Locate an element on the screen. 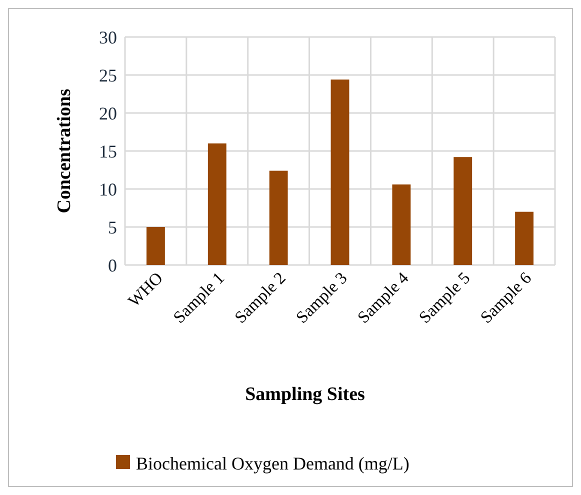 The image size is (581, 495). y-tick-label: 5 is located at coordinates (112, 227).